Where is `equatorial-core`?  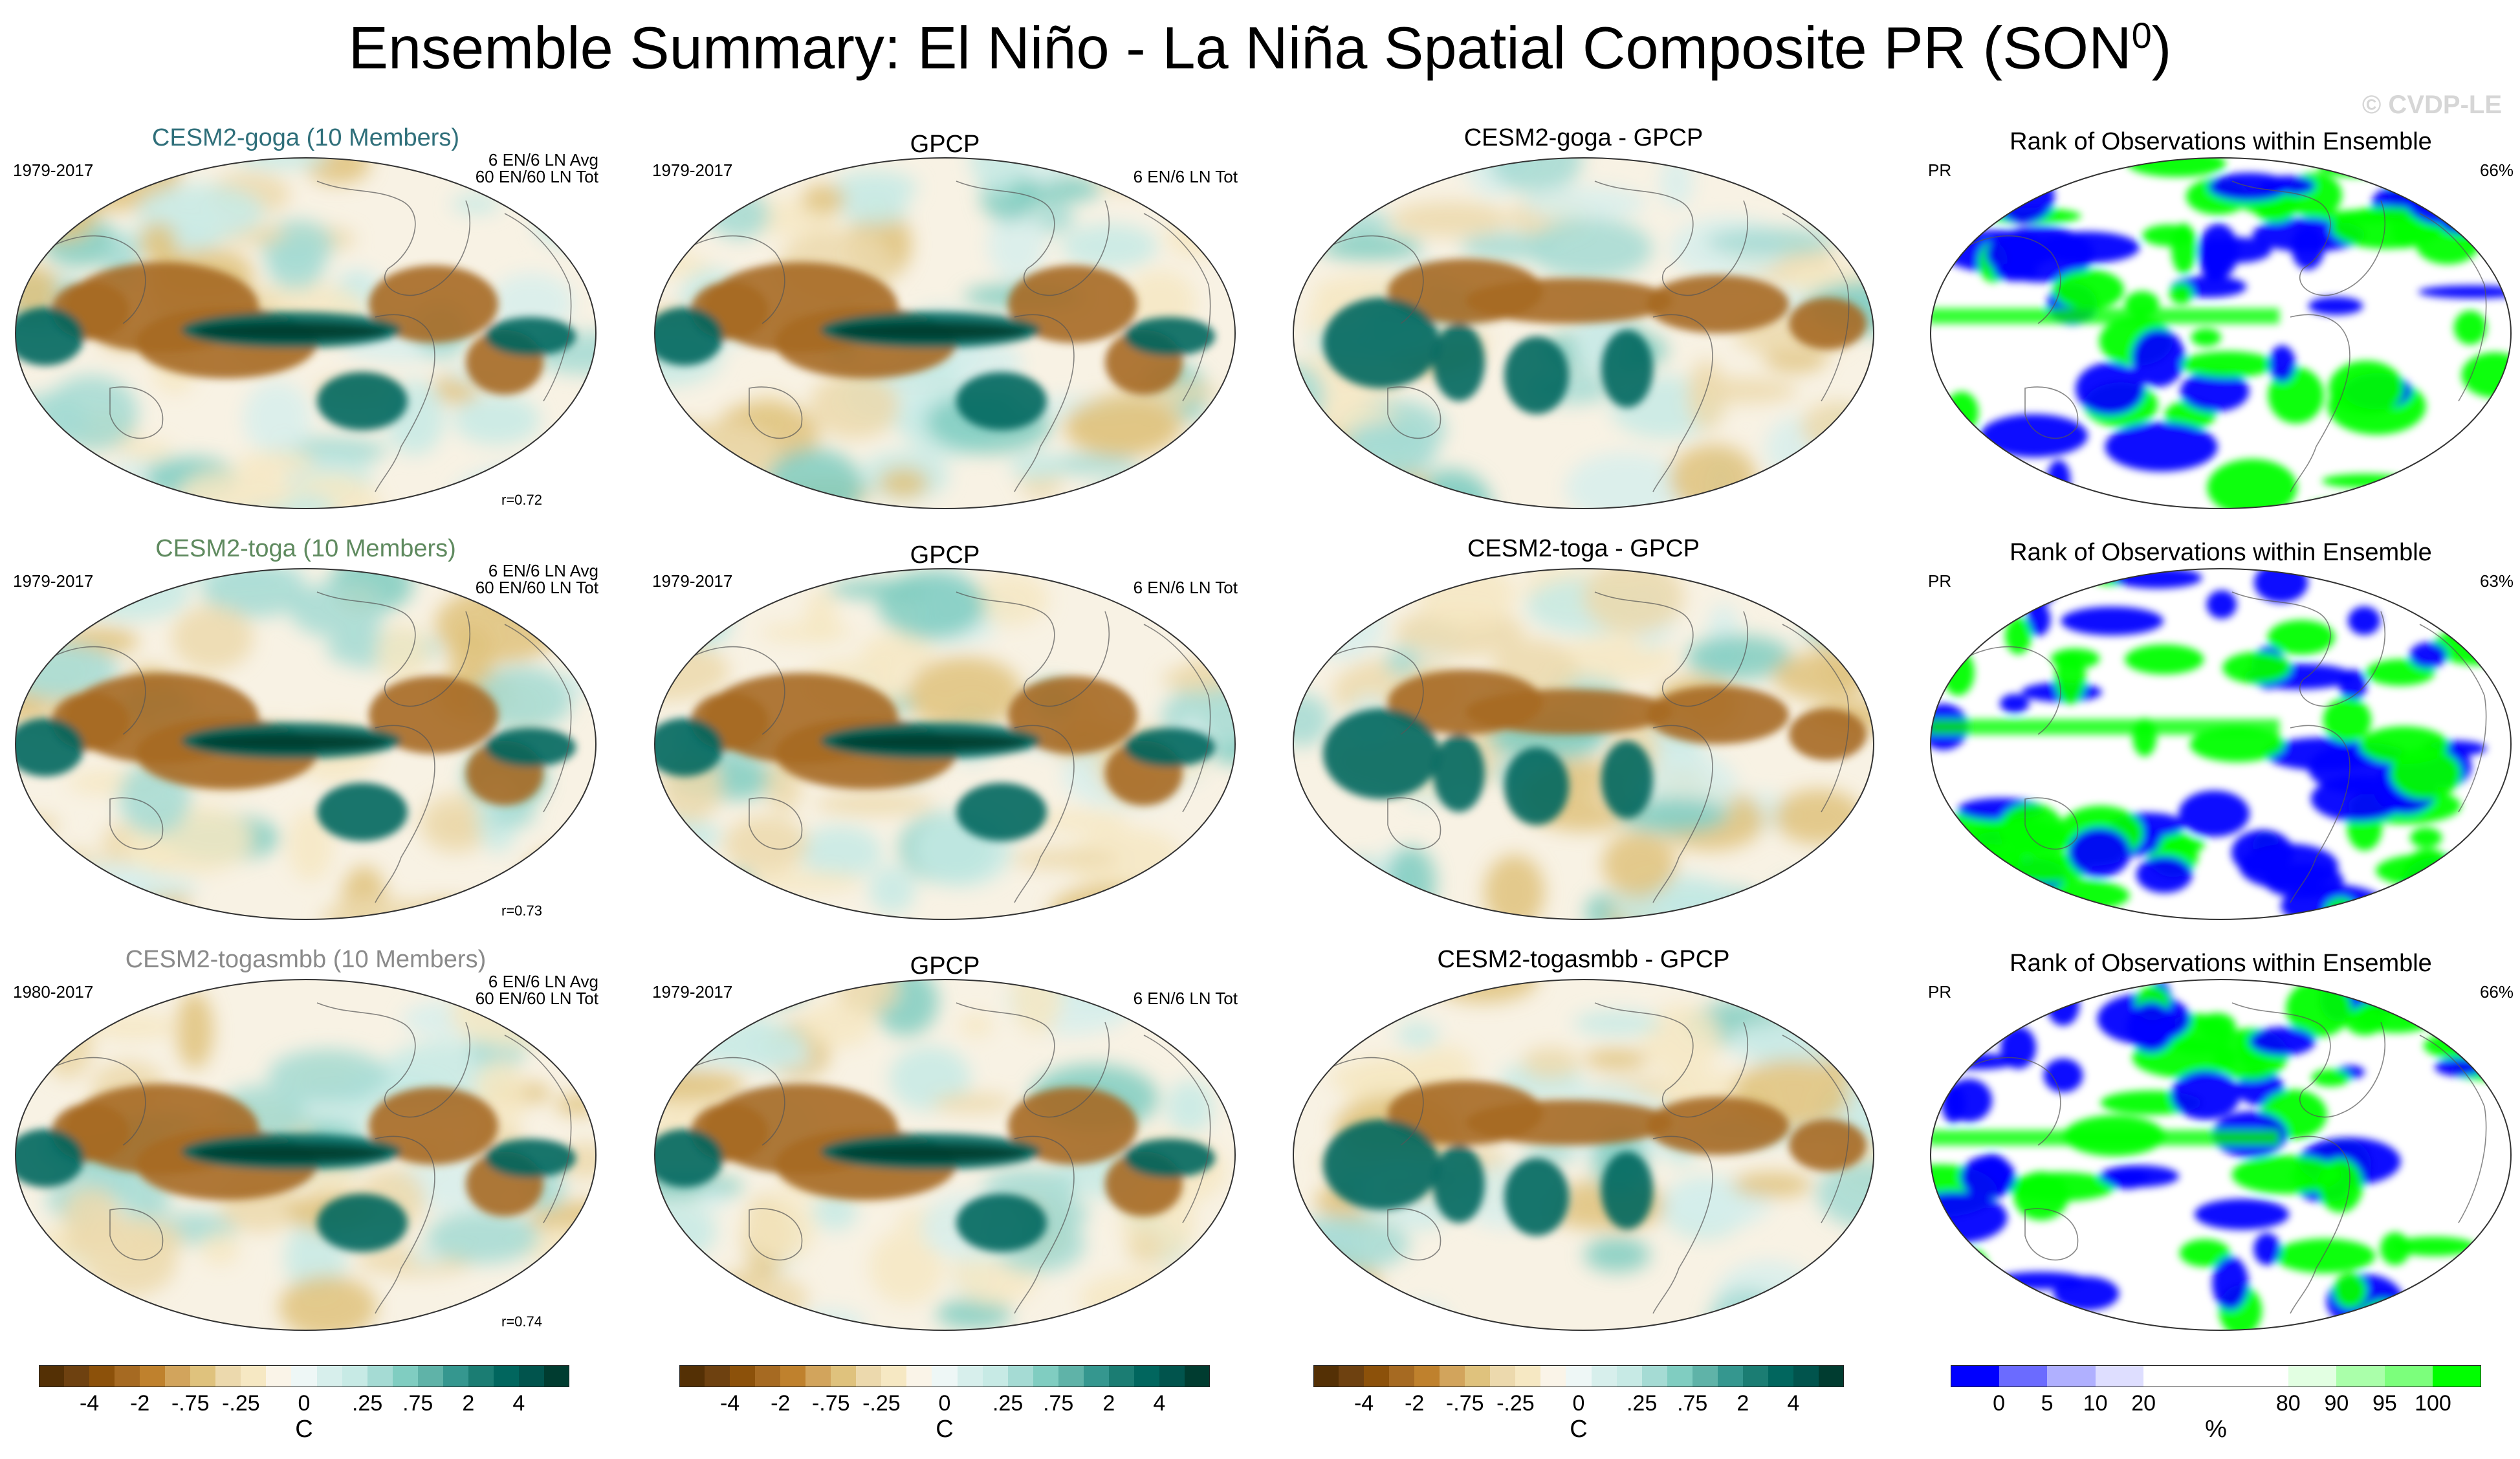
equatorial-core is located at coordinates (930, 742).